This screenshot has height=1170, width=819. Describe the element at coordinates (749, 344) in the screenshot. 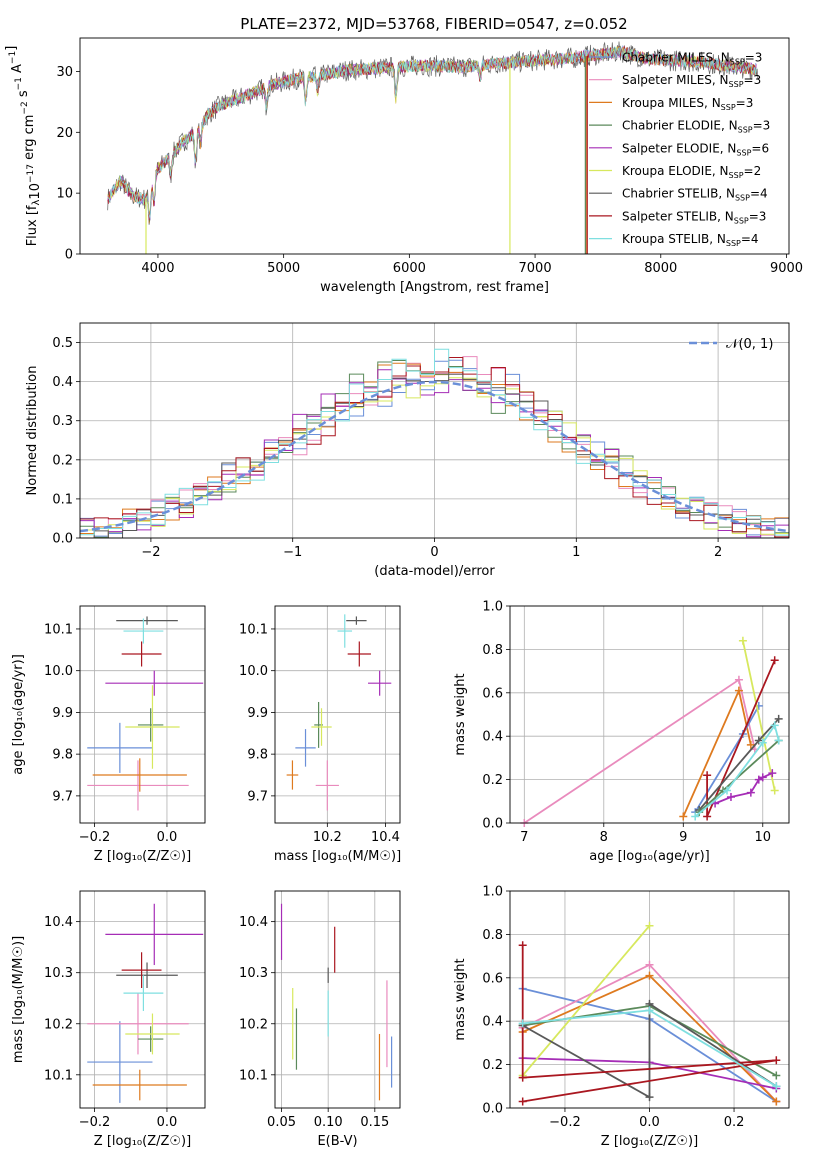

I see `legend-entry: 𝒩(0, 1)` at that location.